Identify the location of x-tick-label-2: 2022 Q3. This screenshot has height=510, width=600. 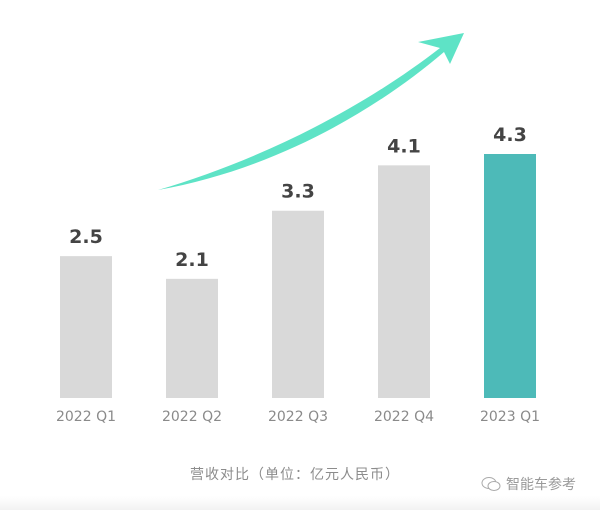
(298, 417).